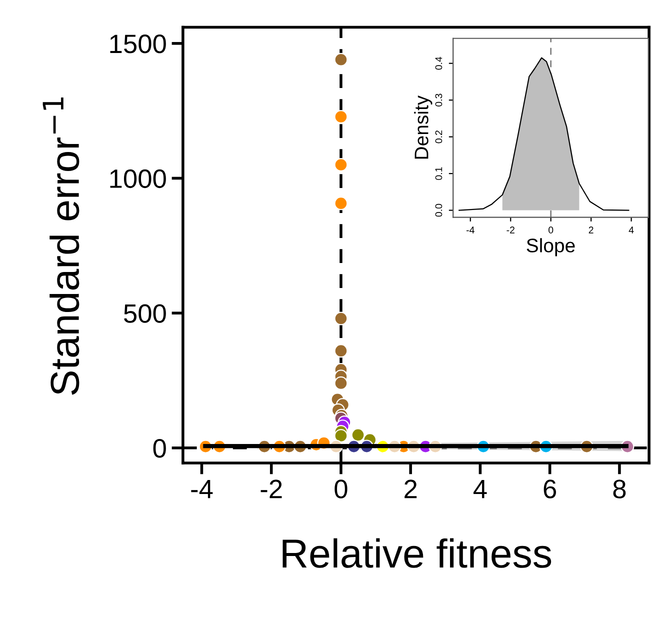  I want to click on y-tick-label: 1000, so click(138, 178).